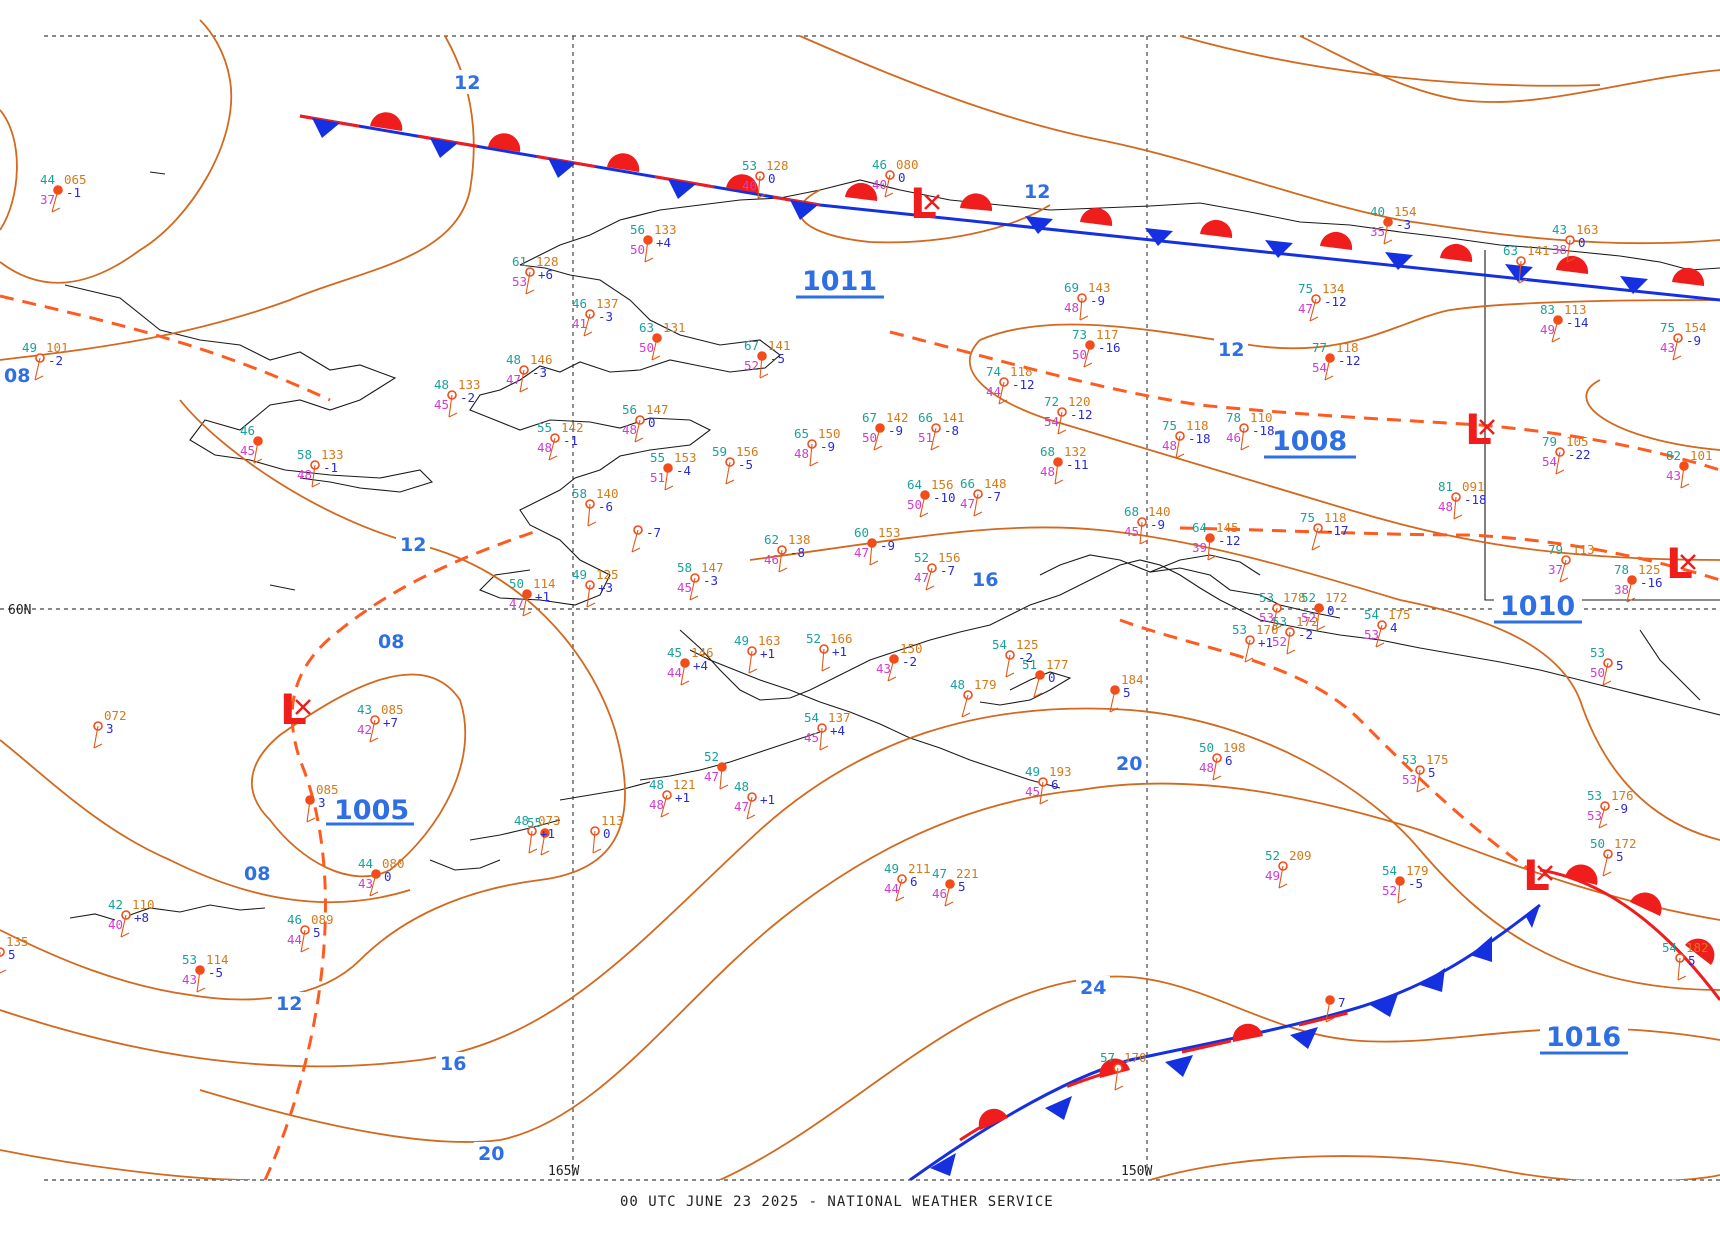 The image size is (1720, 1260). What do you see at coordinates (925, 203) in the screenshot?
I see `low-center-1: L` at bounding box center [925, 203].